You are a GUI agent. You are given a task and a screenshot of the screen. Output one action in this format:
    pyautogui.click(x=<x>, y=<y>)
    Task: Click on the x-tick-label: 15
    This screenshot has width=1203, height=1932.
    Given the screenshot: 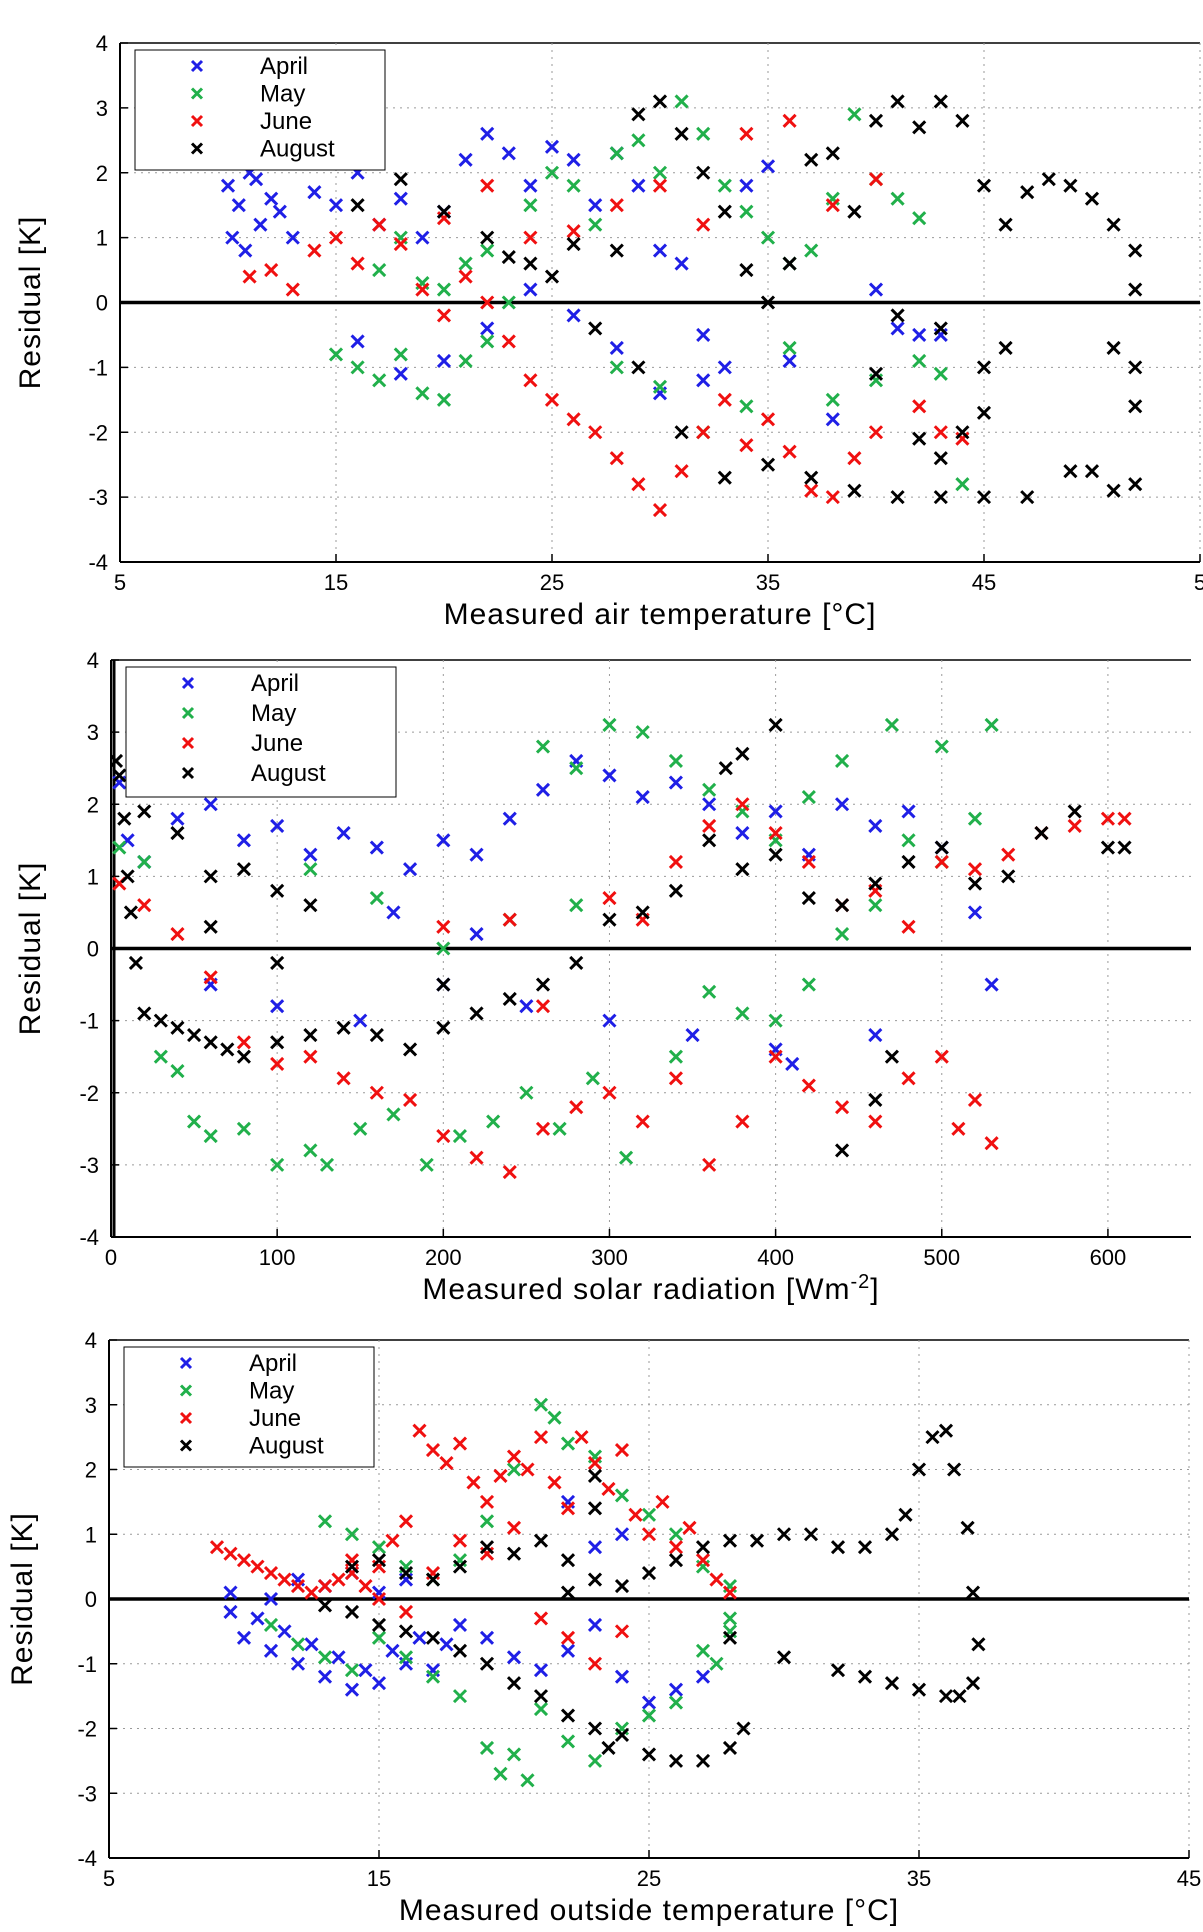 What is the action you would take?
    pyautogui.click(x=336, y=582)
    